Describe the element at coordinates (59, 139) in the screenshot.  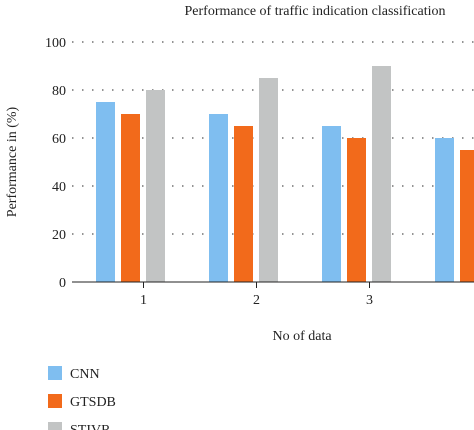
I see `y-tick-label: 60` at that location.